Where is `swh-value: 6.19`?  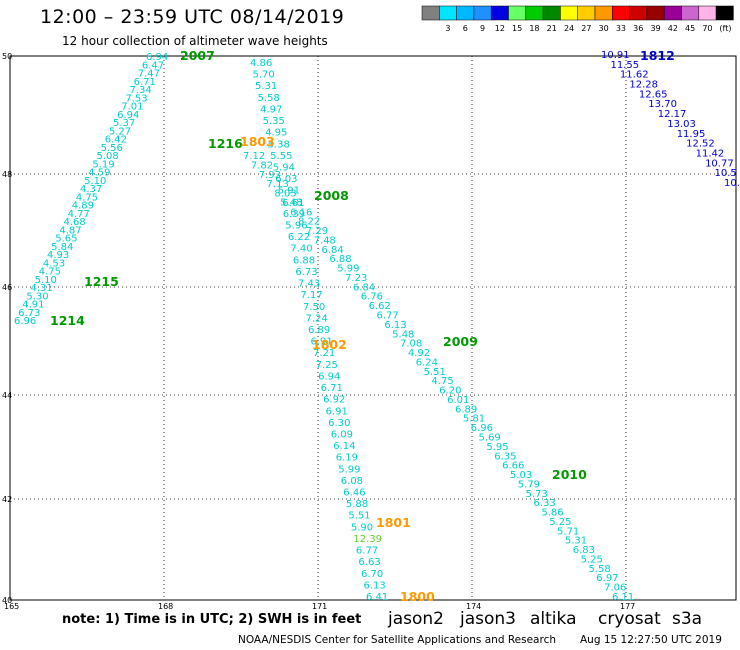 swh-value: 6.19 is located at coordinates (347, 458).